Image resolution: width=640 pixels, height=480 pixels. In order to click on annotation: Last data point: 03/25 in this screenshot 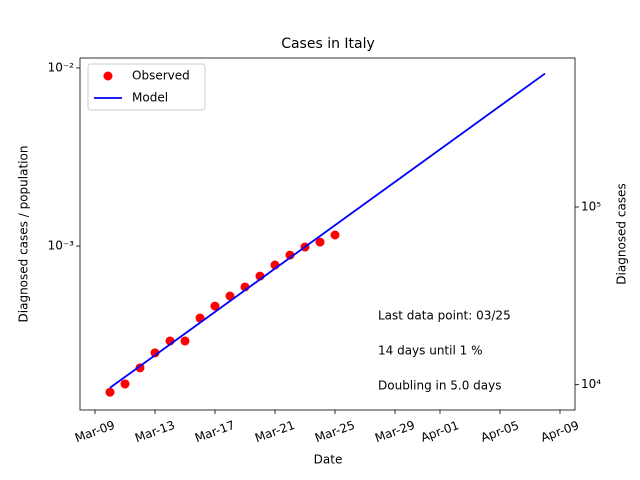, I will do `click(444, 316)`.